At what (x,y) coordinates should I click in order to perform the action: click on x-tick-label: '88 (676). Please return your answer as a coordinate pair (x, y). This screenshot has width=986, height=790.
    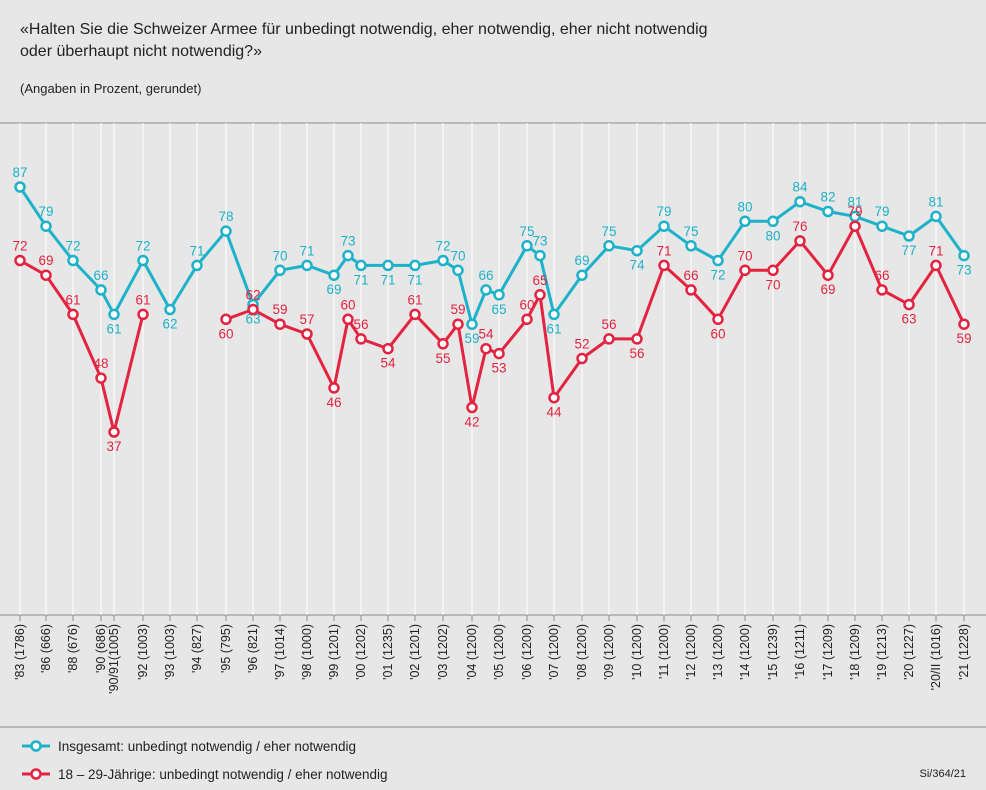
    Looking at the image, I should click on (73, 648).